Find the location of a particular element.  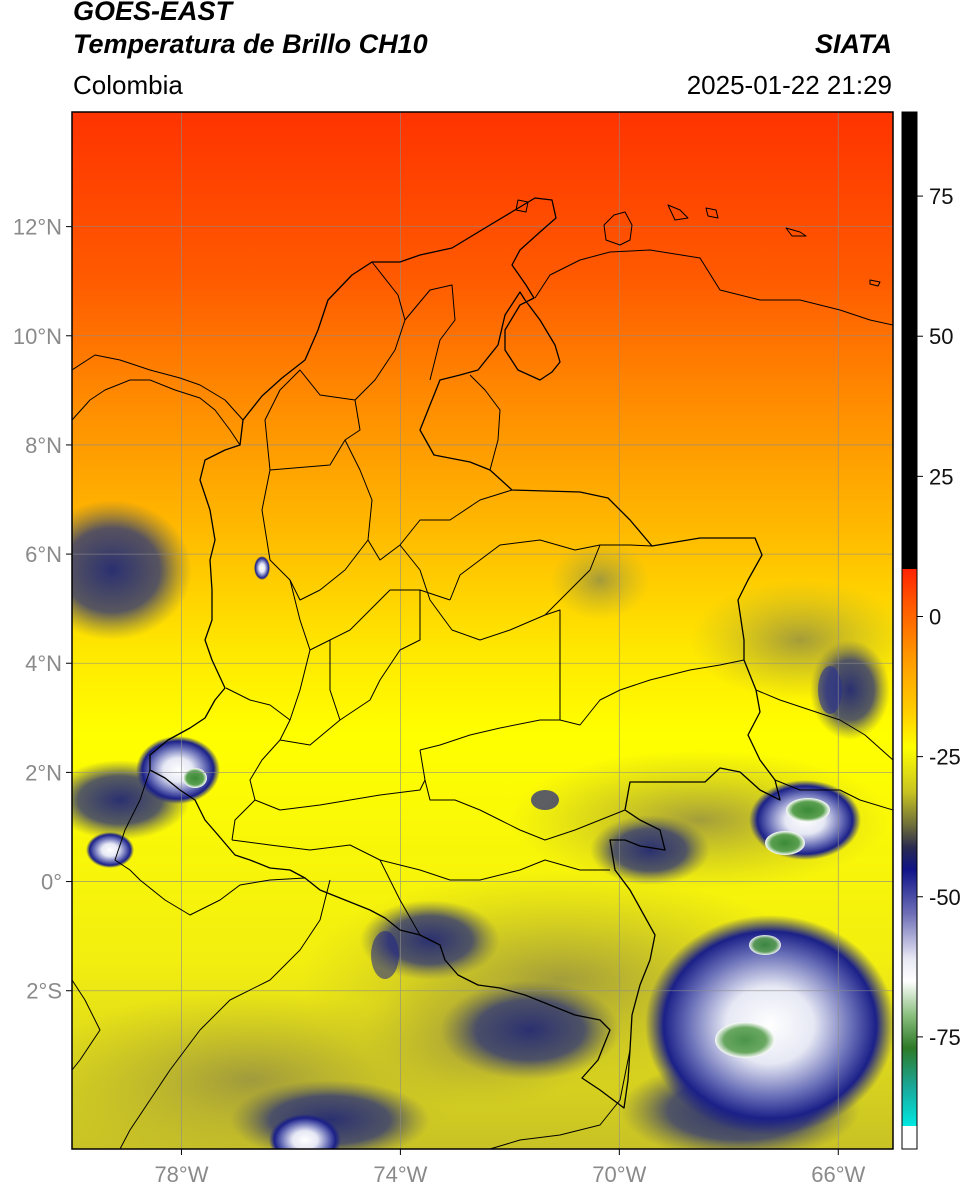

colorbar-ticks: 75 50 25 0 -25 -50 -75 is located at coordinates (939, 617).